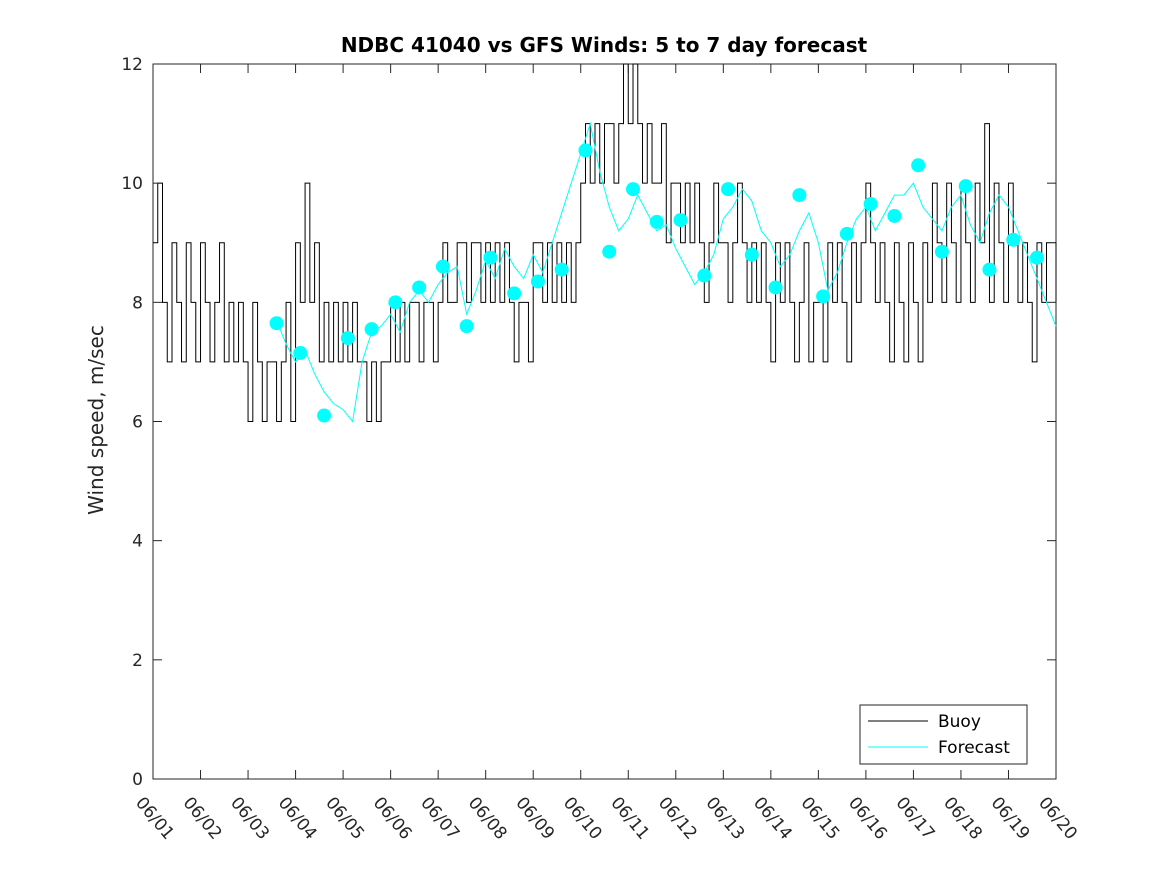  I want to click on x-tick-label: 06/01, so click(154, 818).